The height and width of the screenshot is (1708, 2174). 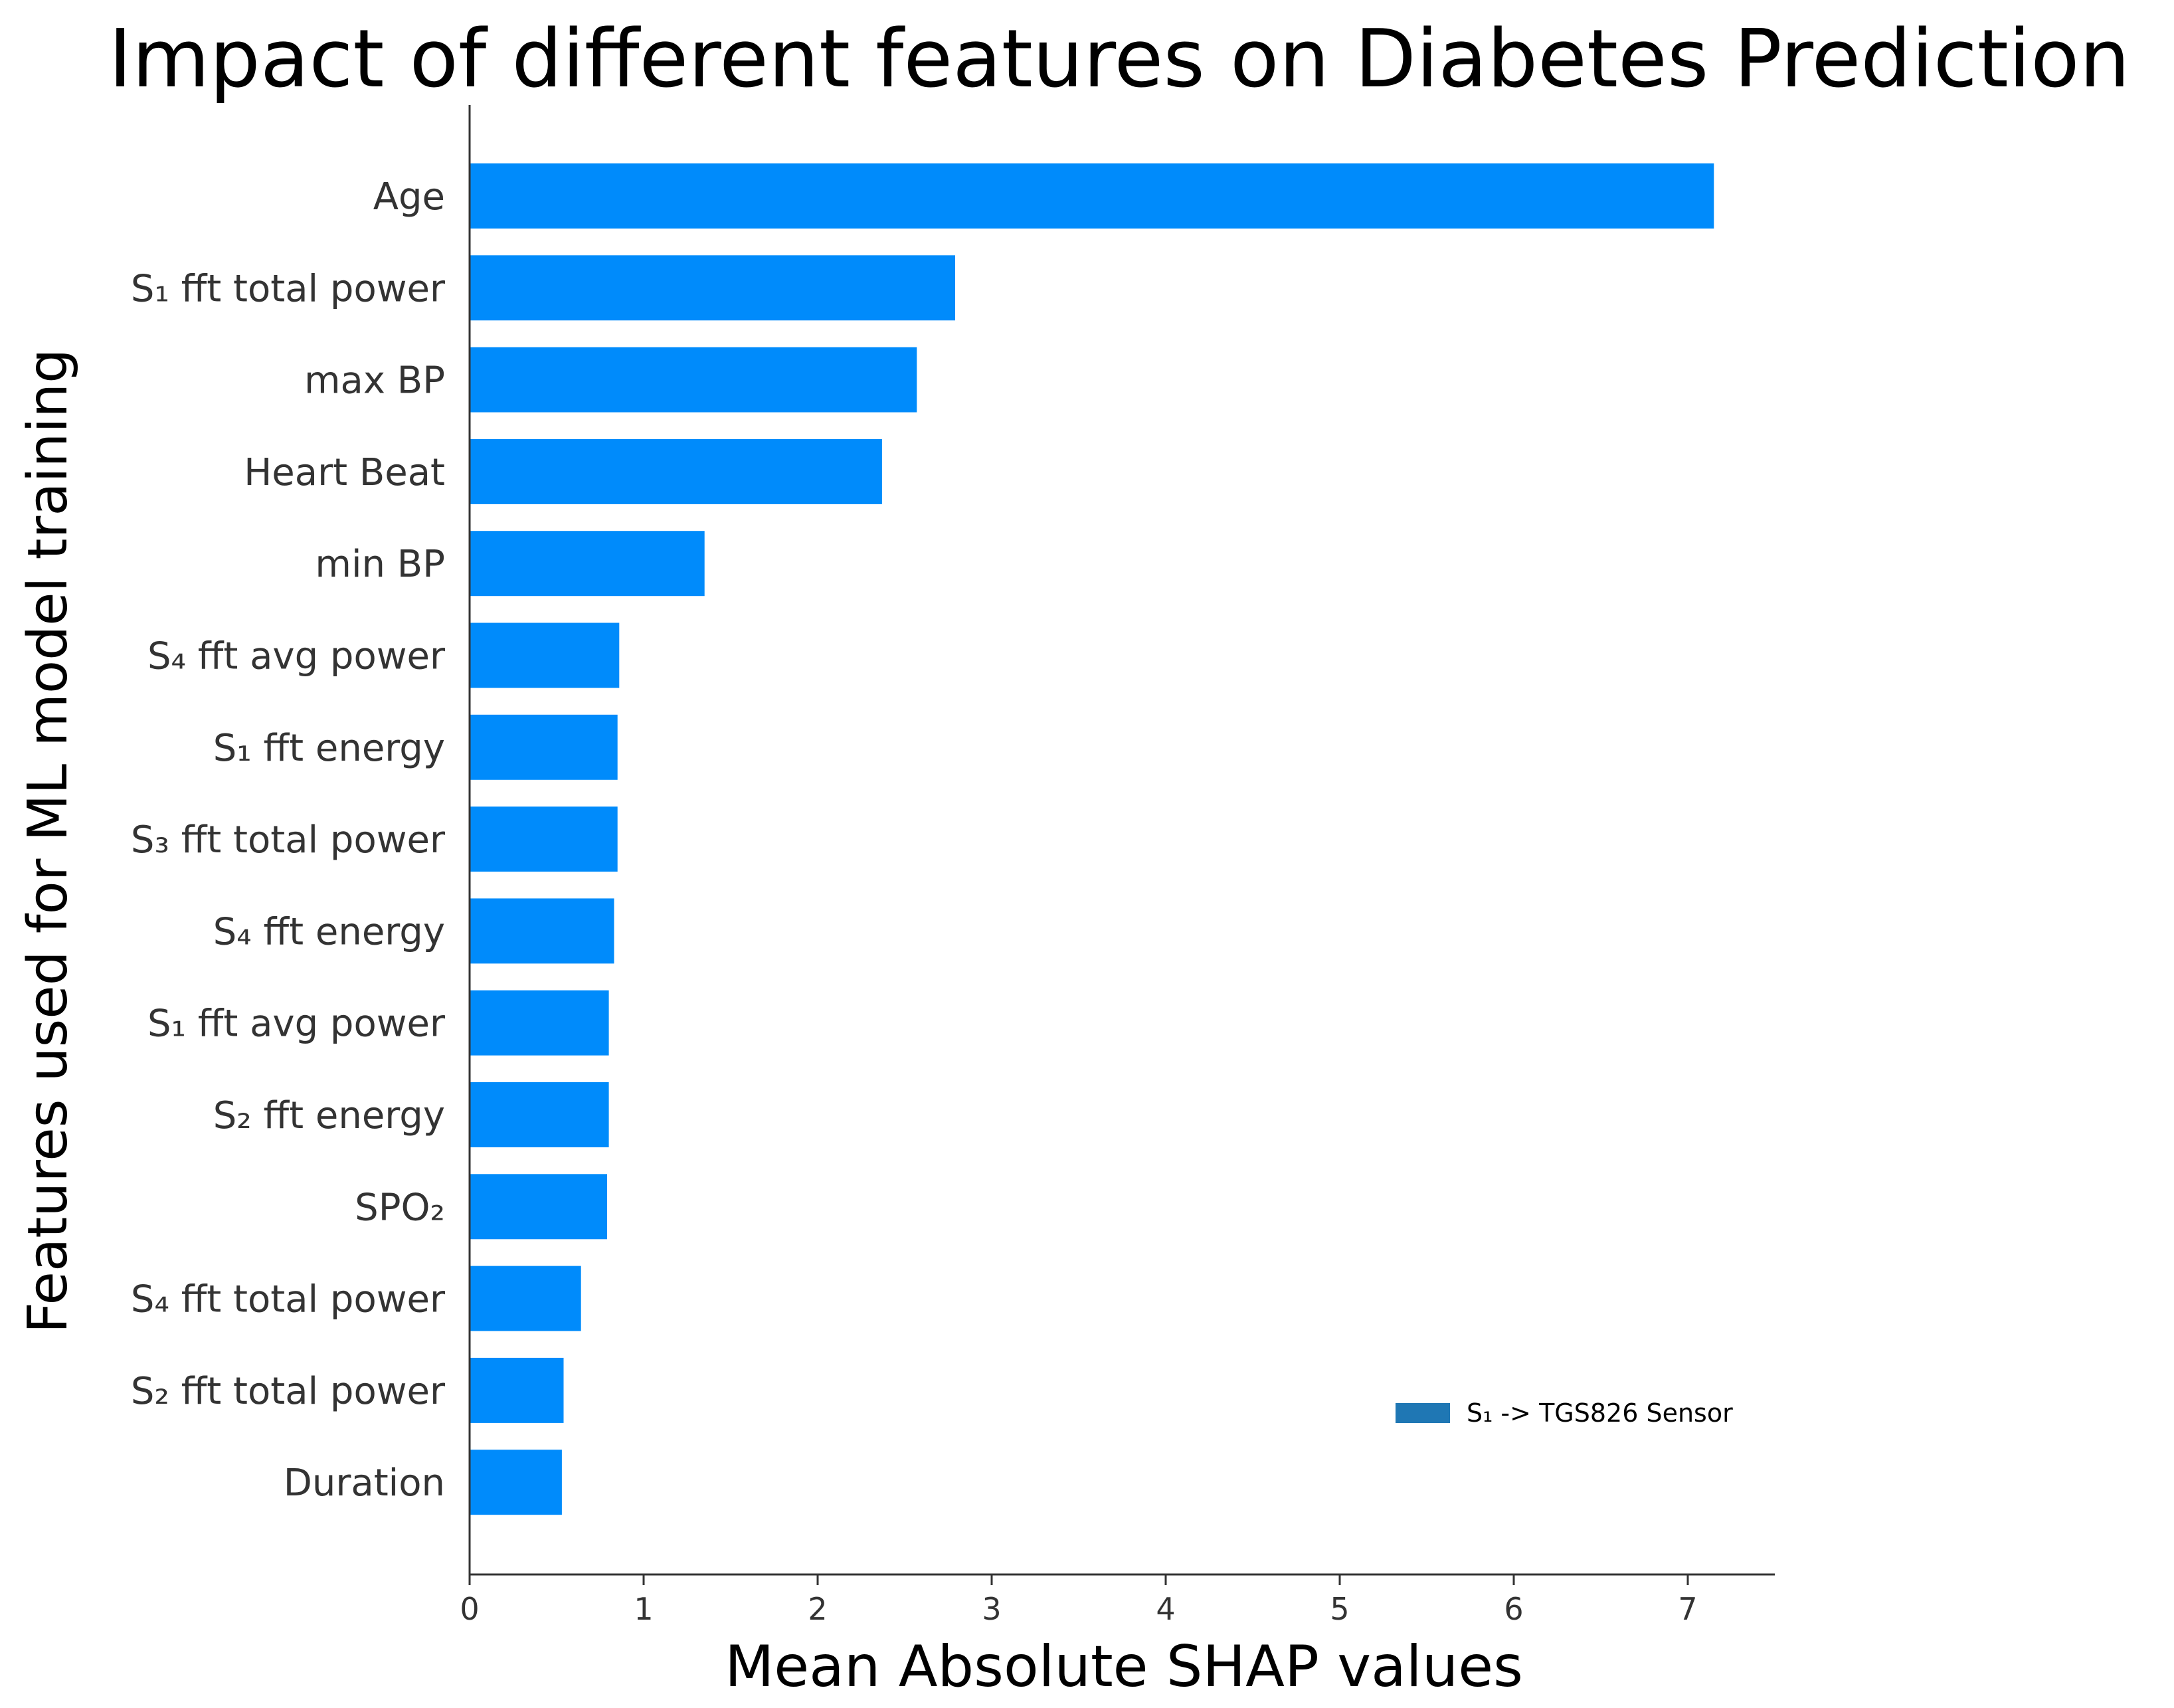 I want to click on x-tick-label-1: 1, so click(x=644, y=1609).